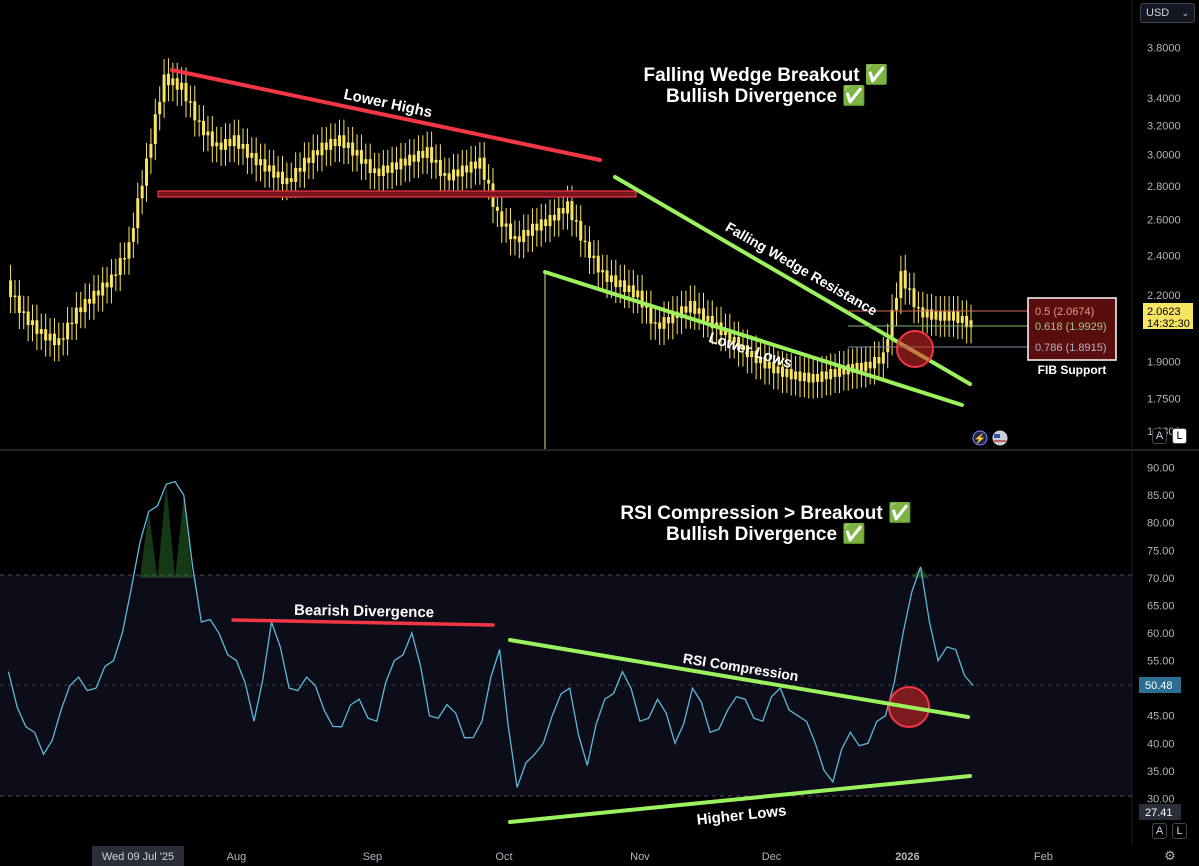 This screenshot has height=866, width=1199. I want to click on flag-icon-stripe, so click(997, 436).